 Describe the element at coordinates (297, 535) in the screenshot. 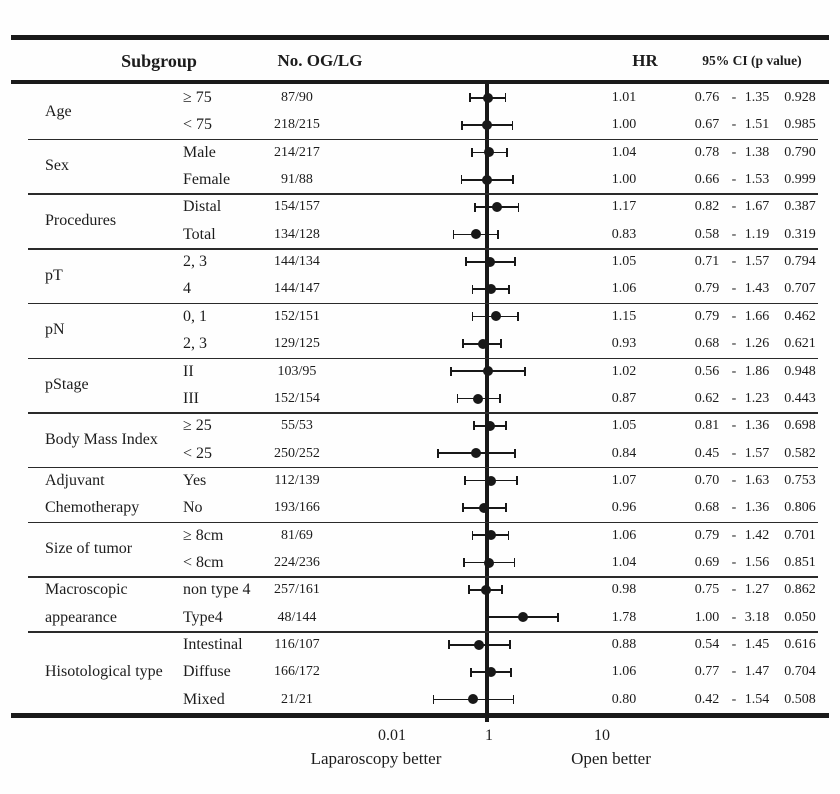

I see `n-og-lg-value: 81/69` at that location.